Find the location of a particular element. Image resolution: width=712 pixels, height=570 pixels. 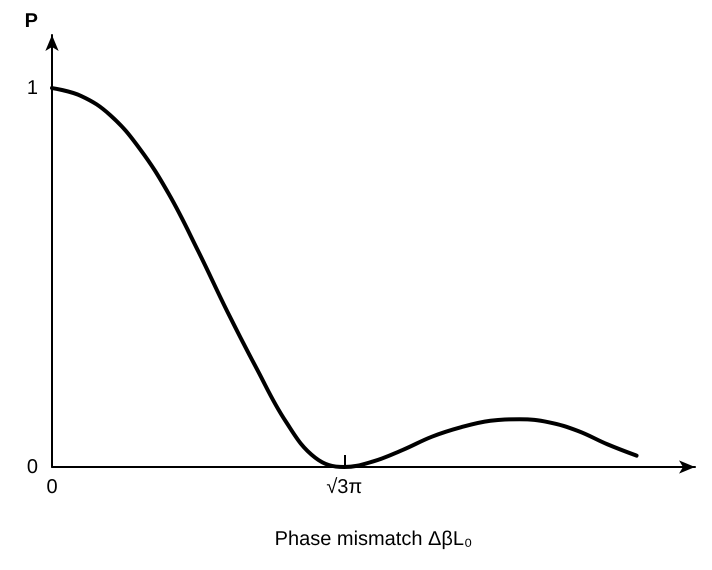

y-axis-title: P is located at coordinates (31, 21).